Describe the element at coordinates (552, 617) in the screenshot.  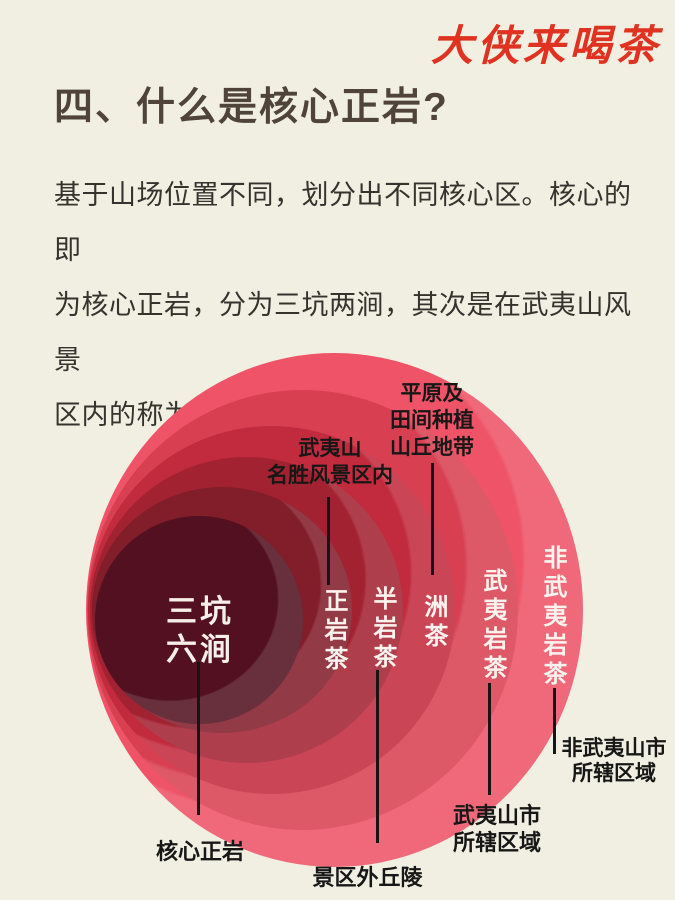
I see `ring-label-fei-wuyi-yan-cha: 非武夷岩茶` at that location.